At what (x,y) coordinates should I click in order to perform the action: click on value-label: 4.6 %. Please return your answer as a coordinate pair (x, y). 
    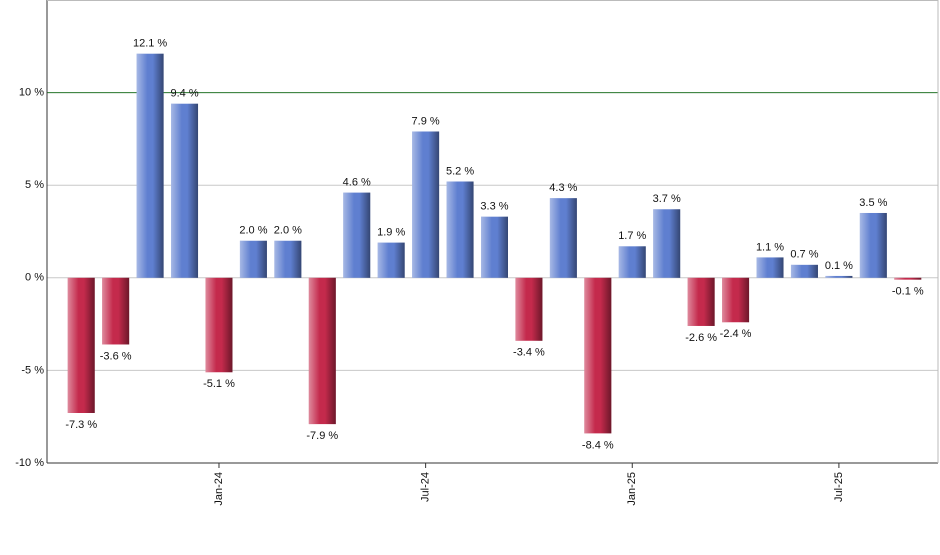
    Looking at the image, I should click on (357, 183).